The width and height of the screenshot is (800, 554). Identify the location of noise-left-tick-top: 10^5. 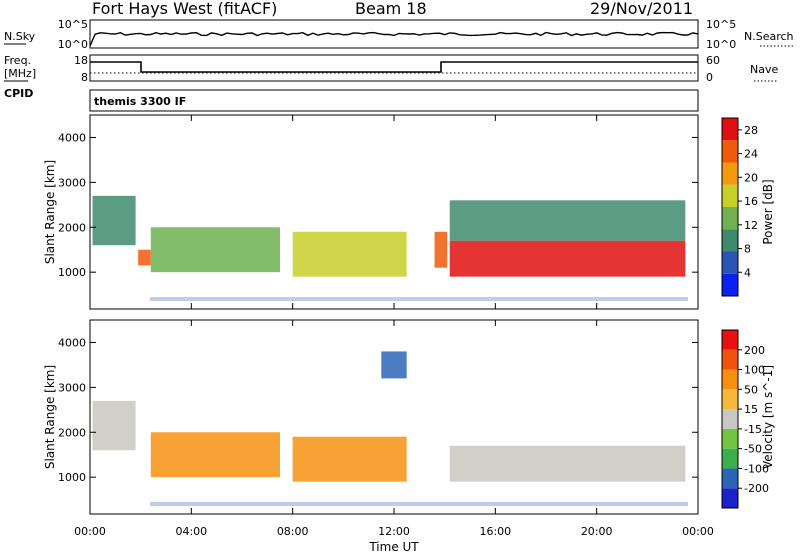
(73, 24).